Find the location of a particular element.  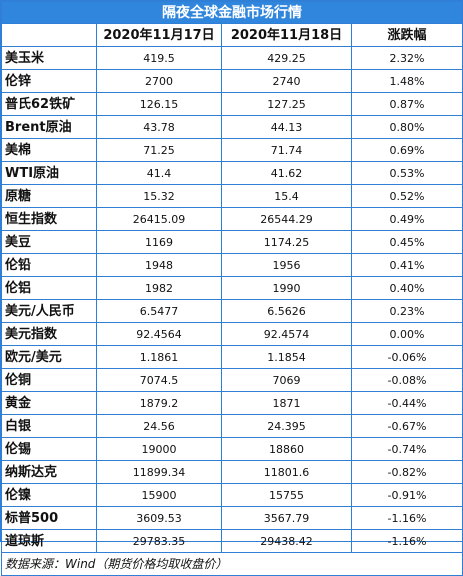

table-row: 欧元/美元 1.1861 1.1854 -0.06% is located at coordinates (232, 357).